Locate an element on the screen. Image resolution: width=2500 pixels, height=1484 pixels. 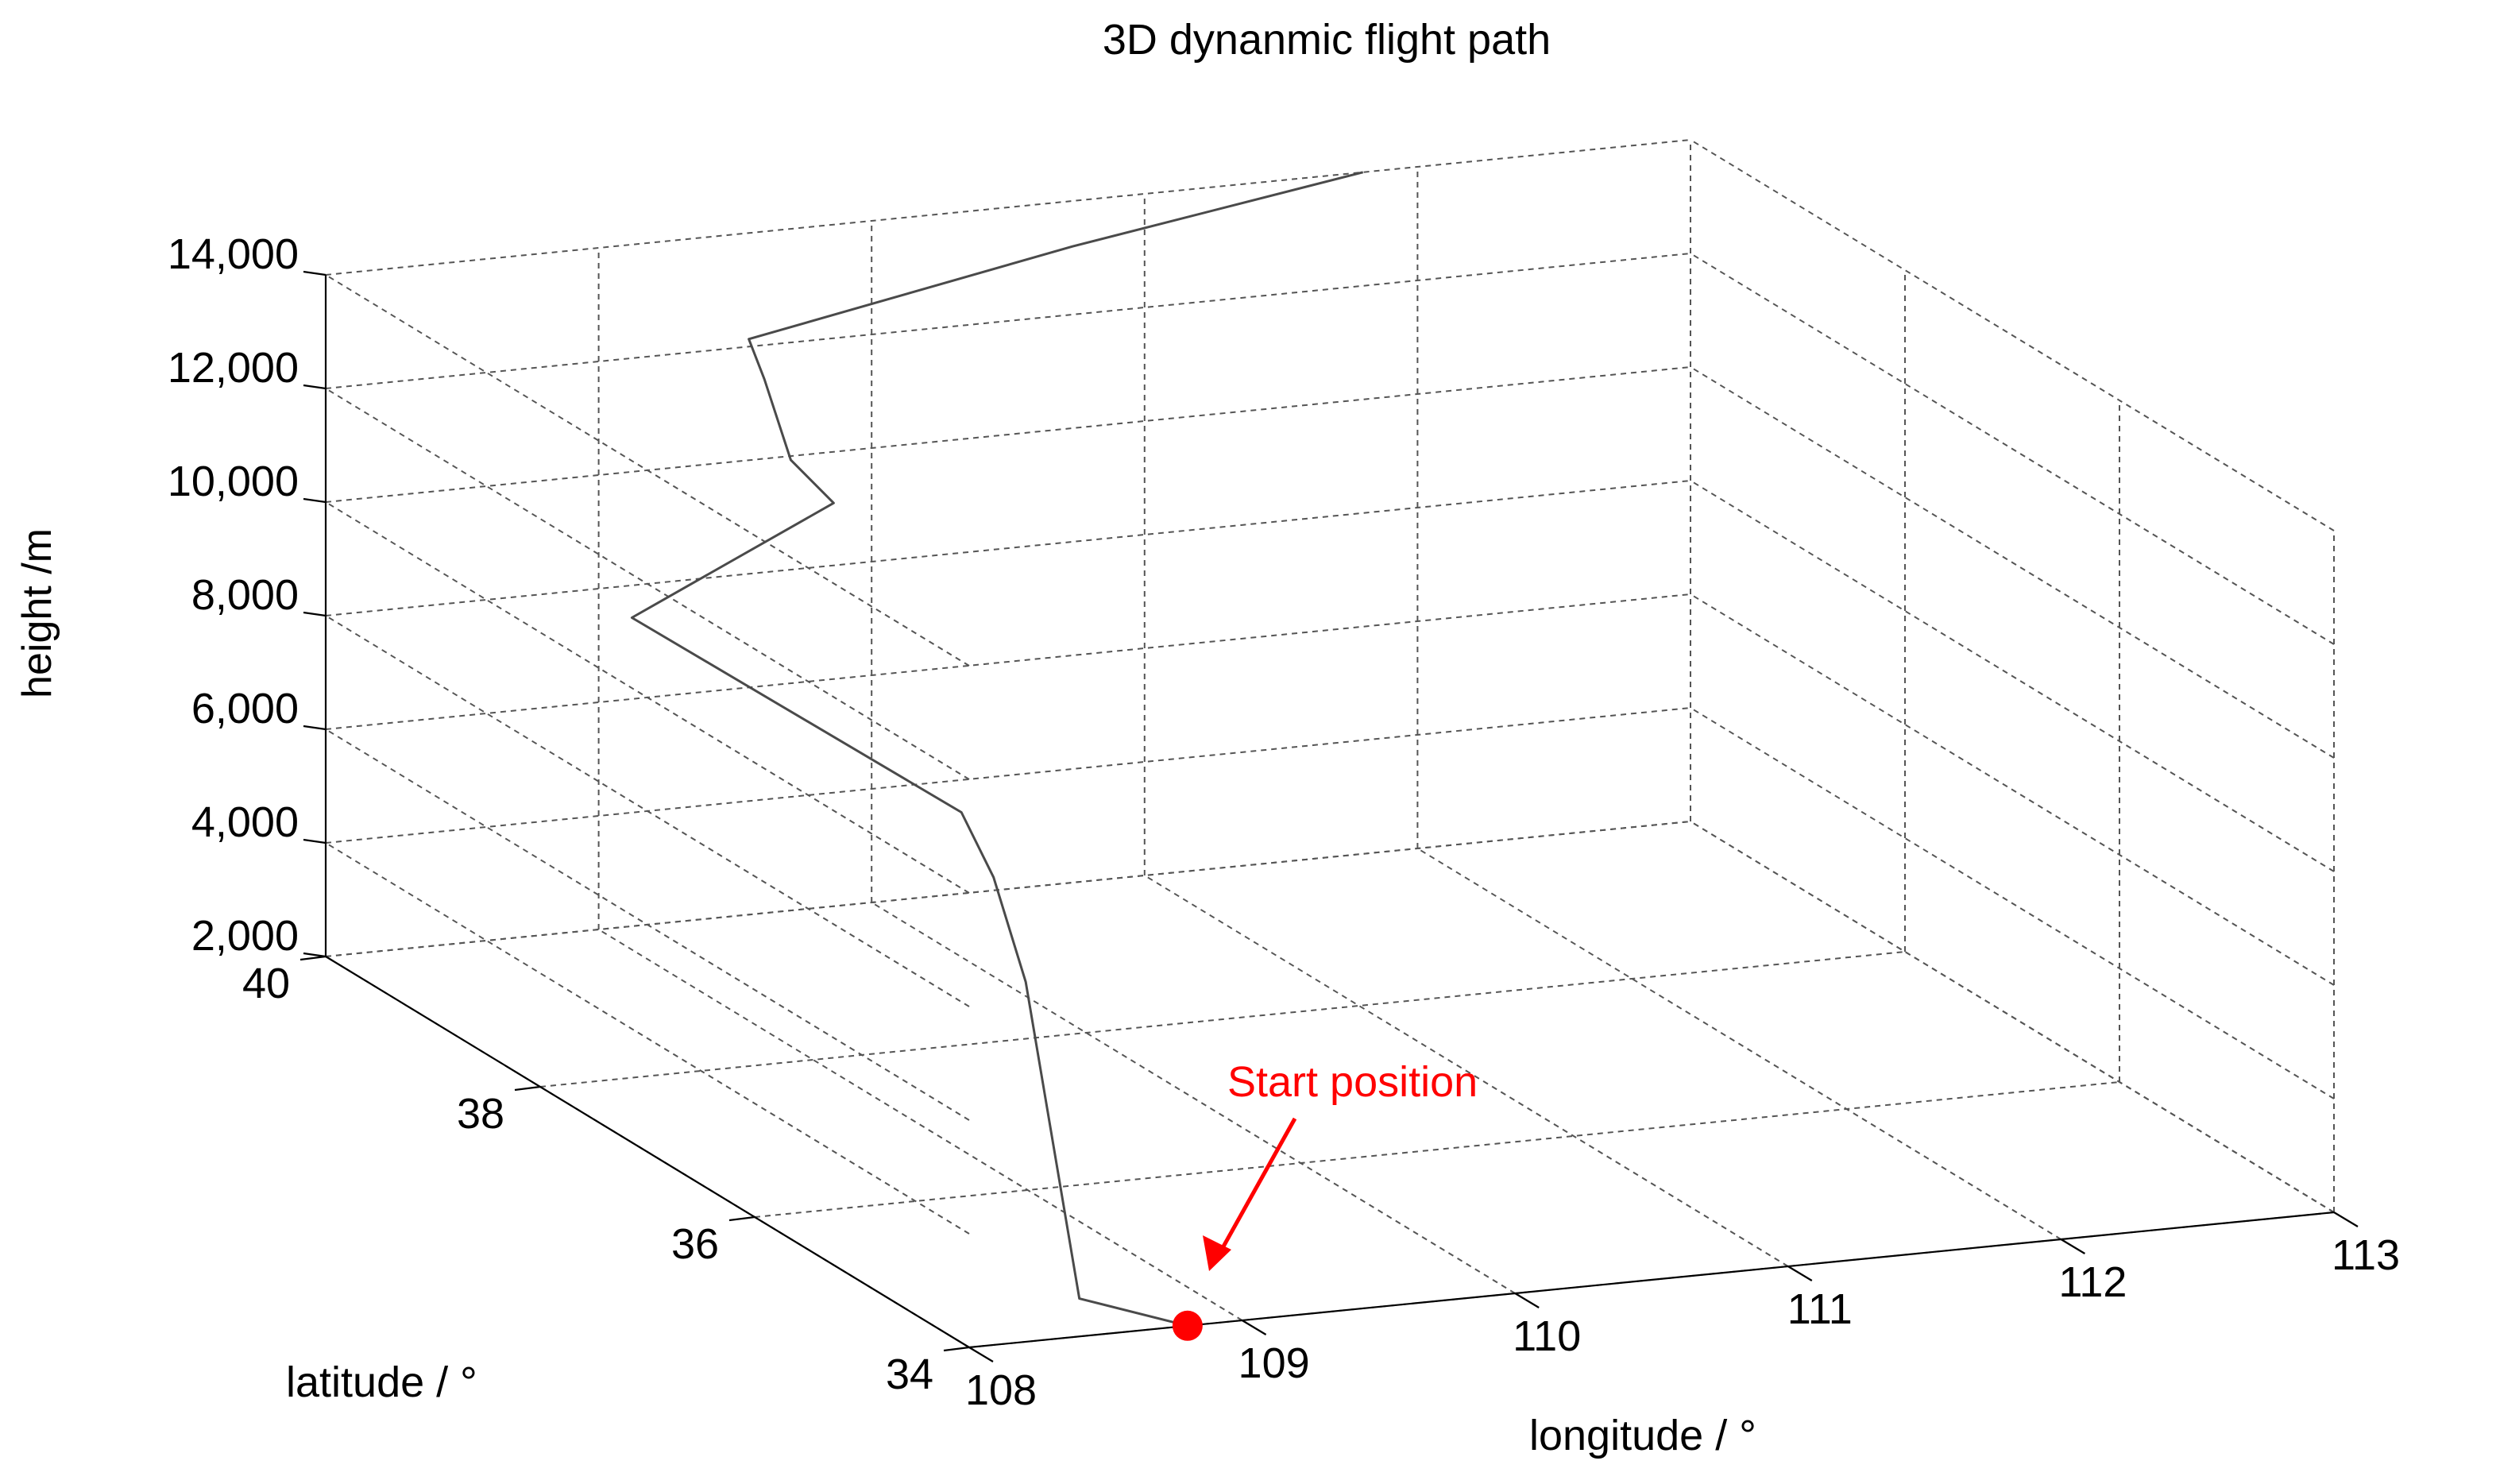
x-tick-label: 108 is located at coordinates (1001, 1390).